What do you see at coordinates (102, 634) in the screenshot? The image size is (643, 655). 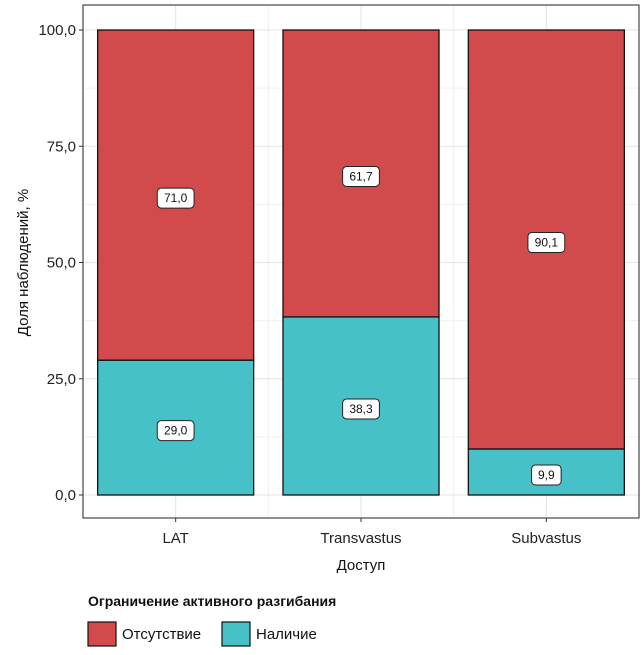 I see `legend-swatch-absence` at bounding box center [102, 634].